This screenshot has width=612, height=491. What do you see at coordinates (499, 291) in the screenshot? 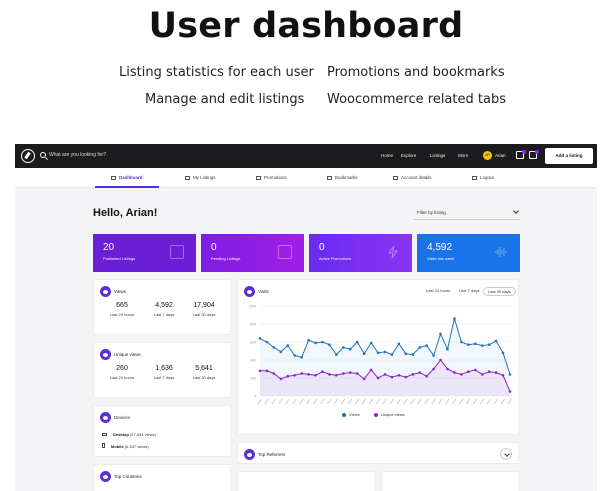
I see `period-last-30-days: Last 30 days` at bounding box center [499, 291].